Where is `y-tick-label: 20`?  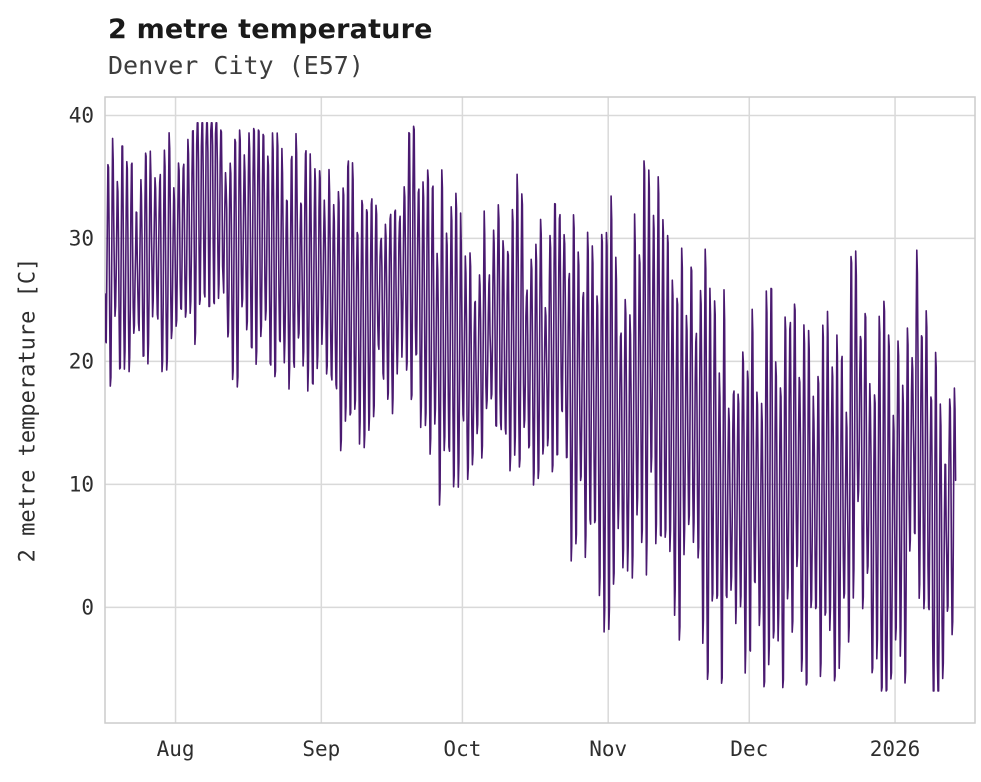 y-tick-label: 20 is located at coordinates (81, 361).